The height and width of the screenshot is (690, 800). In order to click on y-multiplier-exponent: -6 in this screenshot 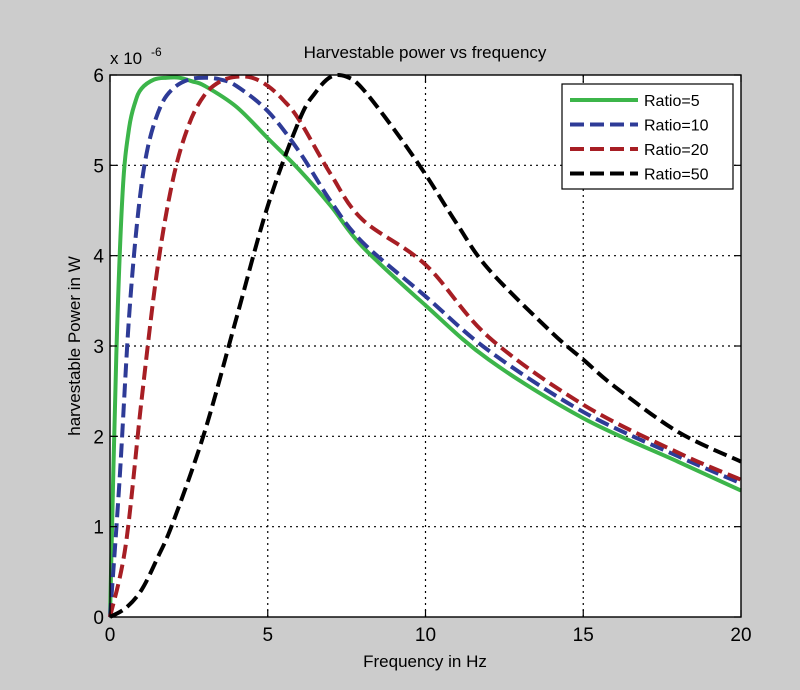, I will do `click(156, 52)`.